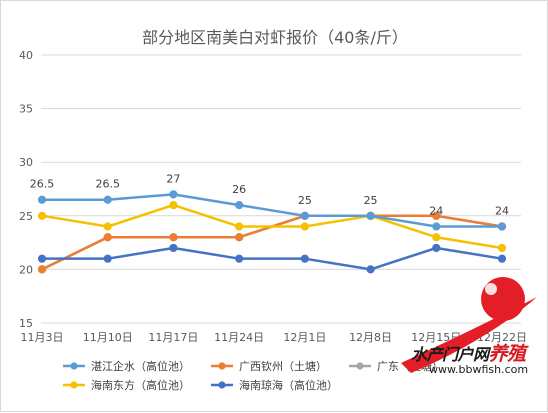 The height and width of the screenshot is (413, 548). I want to click on legend-label: 湛江企水（高位池）, so click(140, 366).